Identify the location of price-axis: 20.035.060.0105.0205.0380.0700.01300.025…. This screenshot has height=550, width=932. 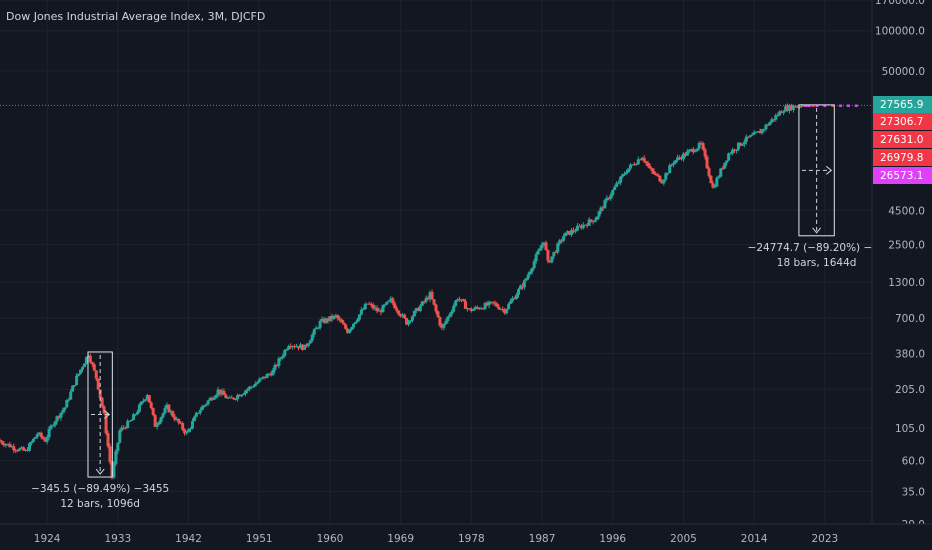
(900, 265).